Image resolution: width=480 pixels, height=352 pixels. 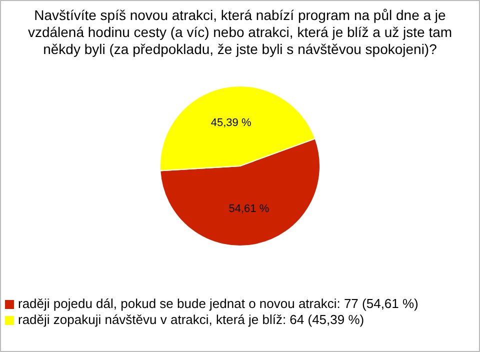 I want to click on legend-label: raději zopakuji návštěvu v atrakci, která je blíž: 64 (45,39 %), so click(x=191, y=319).